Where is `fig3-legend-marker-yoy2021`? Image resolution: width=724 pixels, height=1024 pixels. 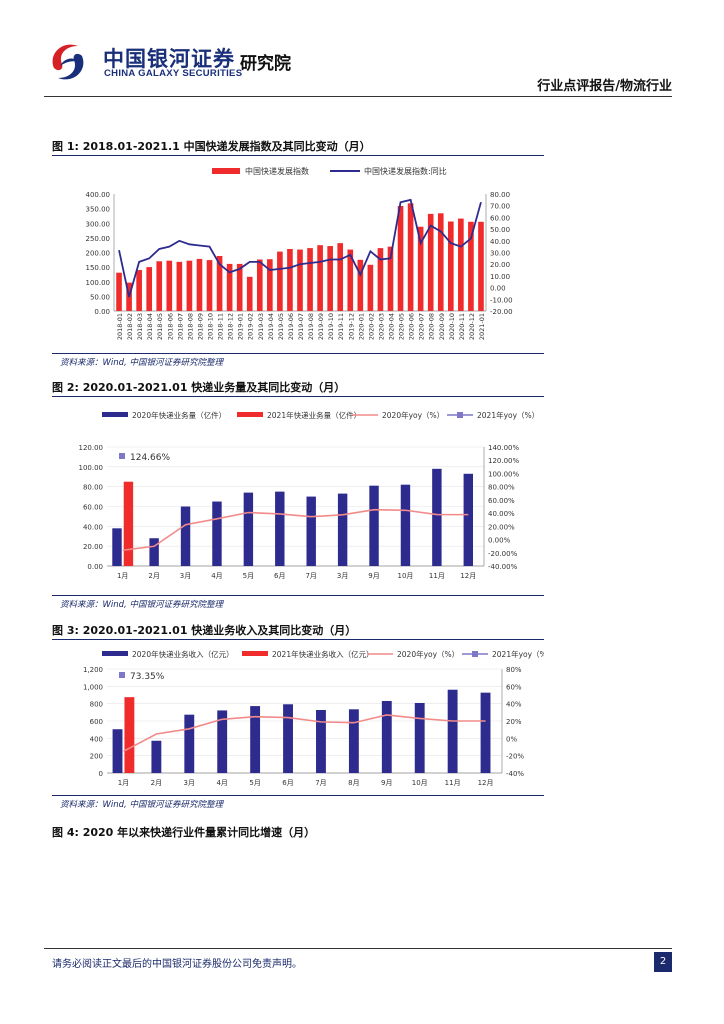
fig3-legend-marker-yoy2021 is located at coordinates (475, 654).